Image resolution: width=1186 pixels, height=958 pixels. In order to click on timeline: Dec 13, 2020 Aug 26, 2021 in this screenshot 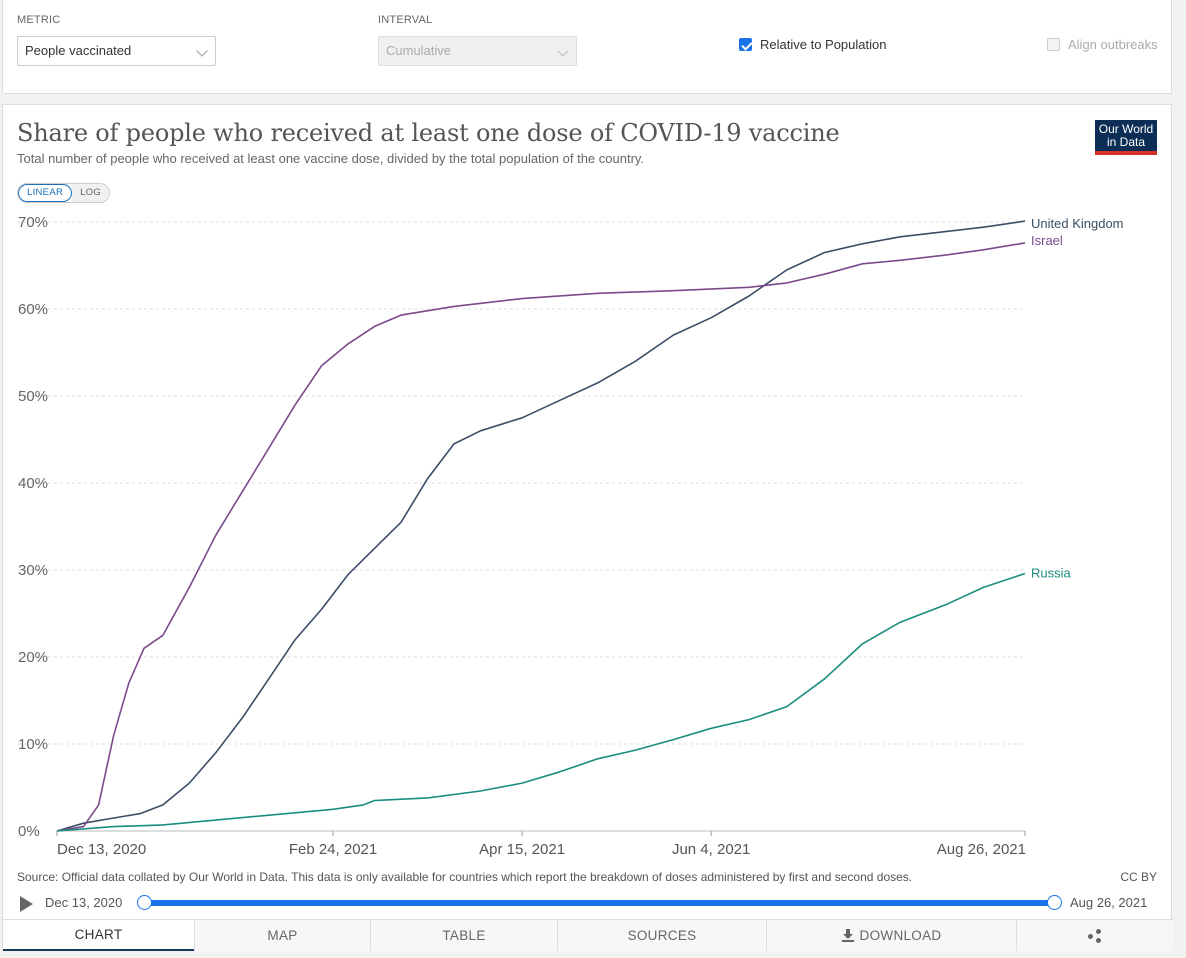, I will do `click(588, 904)`.